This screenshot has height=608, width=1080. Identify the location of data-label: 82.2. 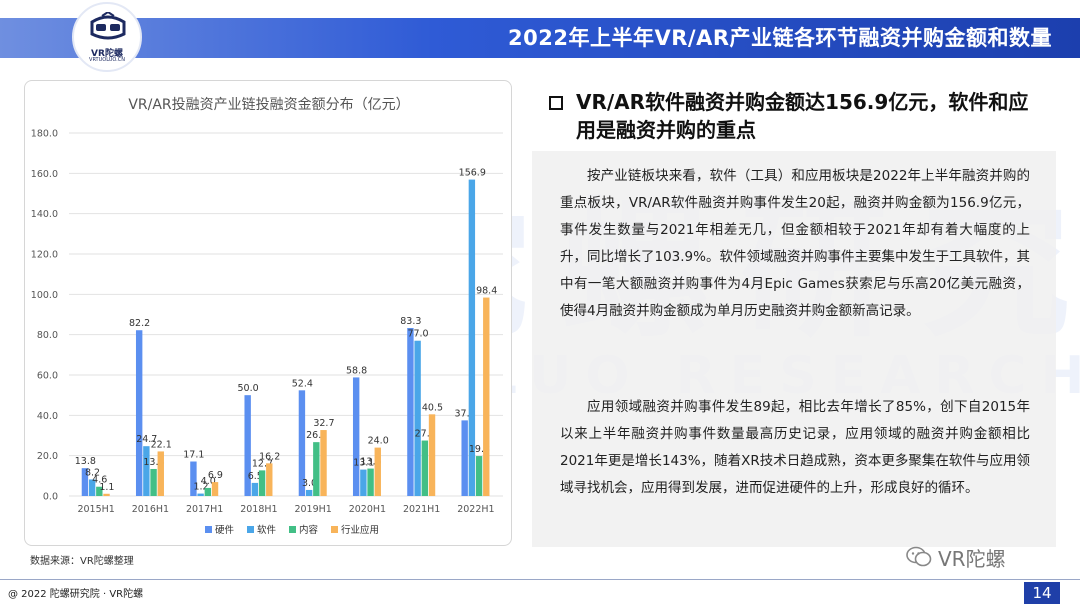
(139, 323).